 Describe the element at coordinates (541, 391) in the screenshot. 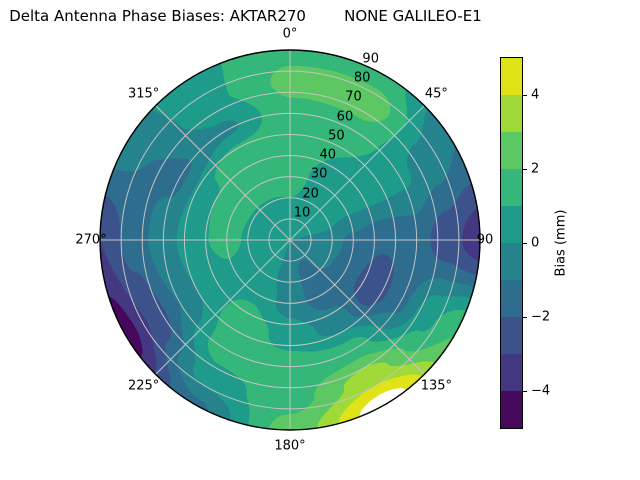

I see `colorbar-tick-label: −4` at that location.